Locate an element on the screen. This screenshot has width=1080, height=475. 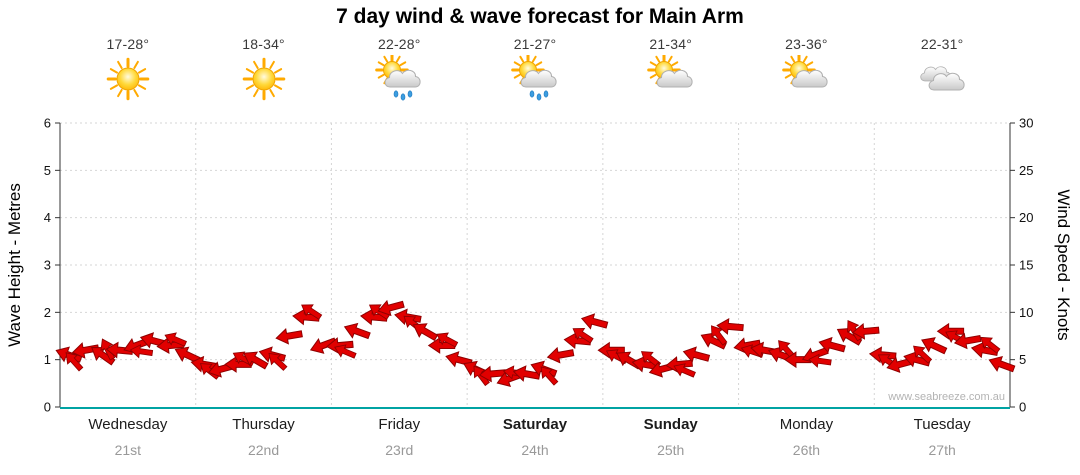
right-tick-label: 25 is located at coordinates (1026, 170).